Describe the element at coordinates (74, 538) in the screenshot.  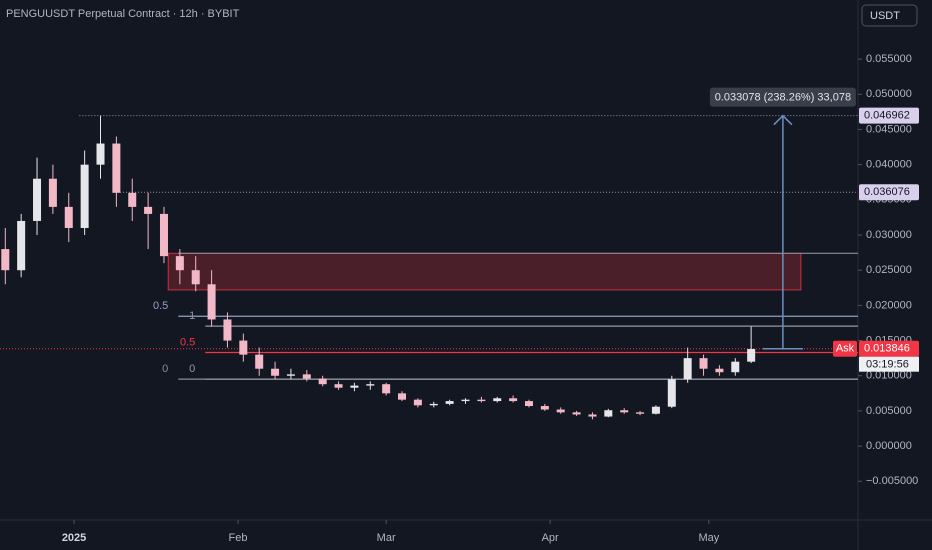
I see `x-tick-label: 2025` at that location.